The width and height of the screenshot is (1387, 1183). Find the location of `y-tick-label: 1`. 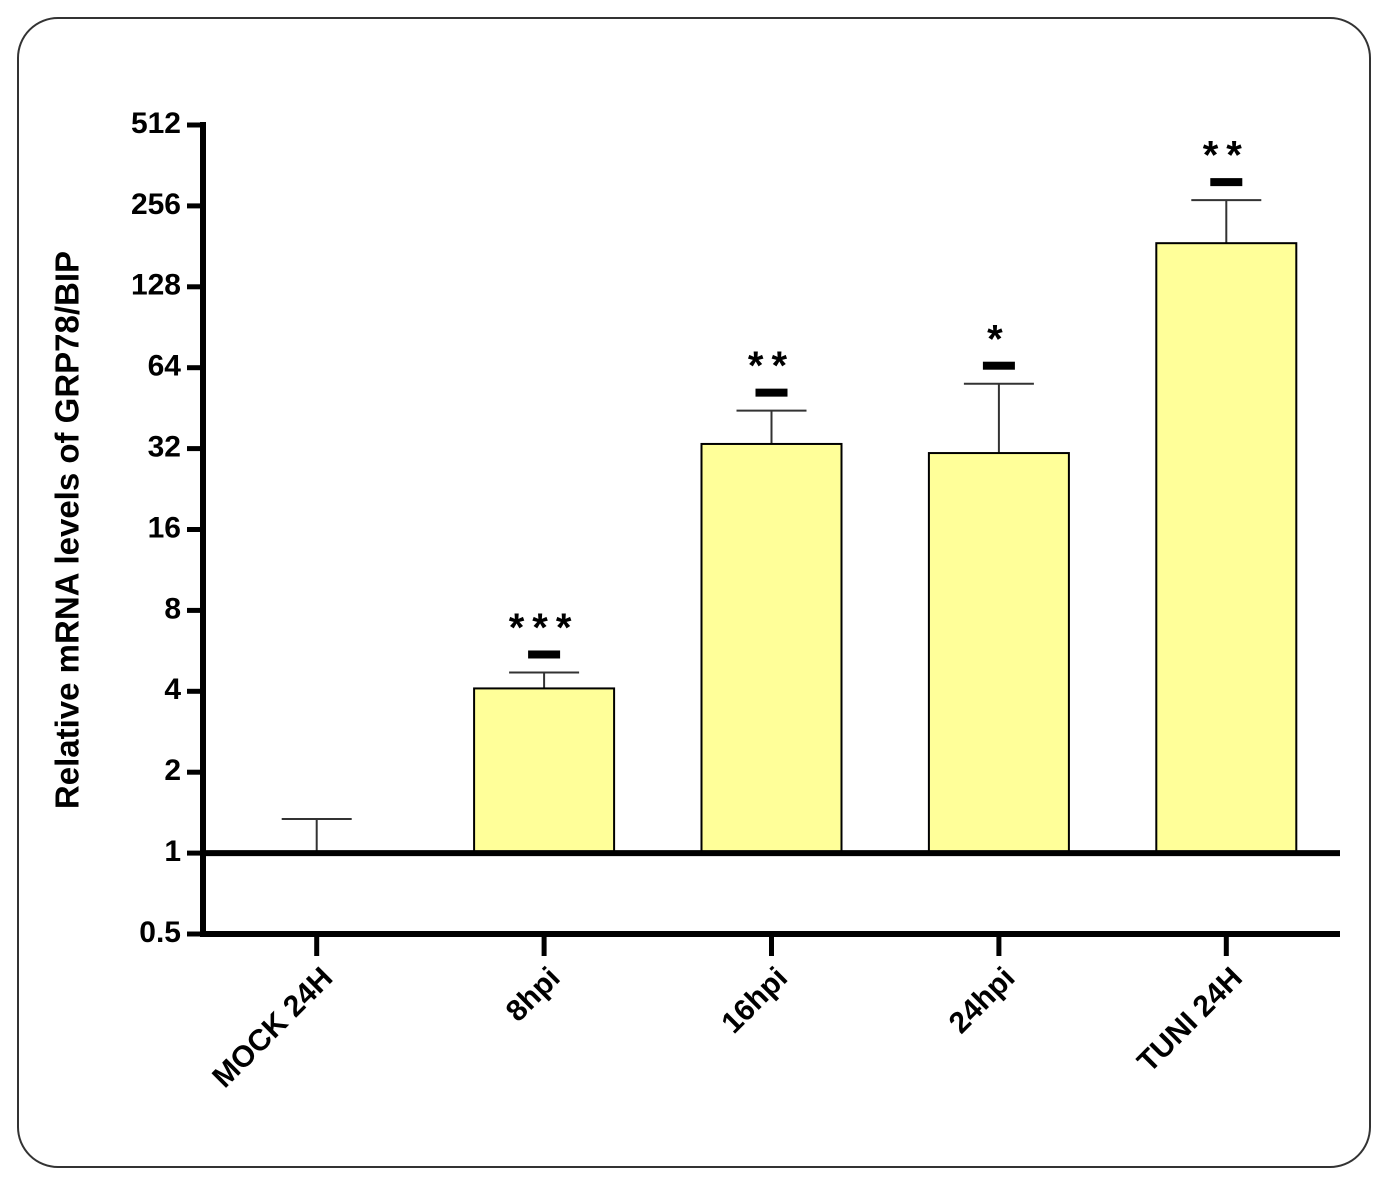

y-tick-label: 1 is located at coordinates (172, 851).